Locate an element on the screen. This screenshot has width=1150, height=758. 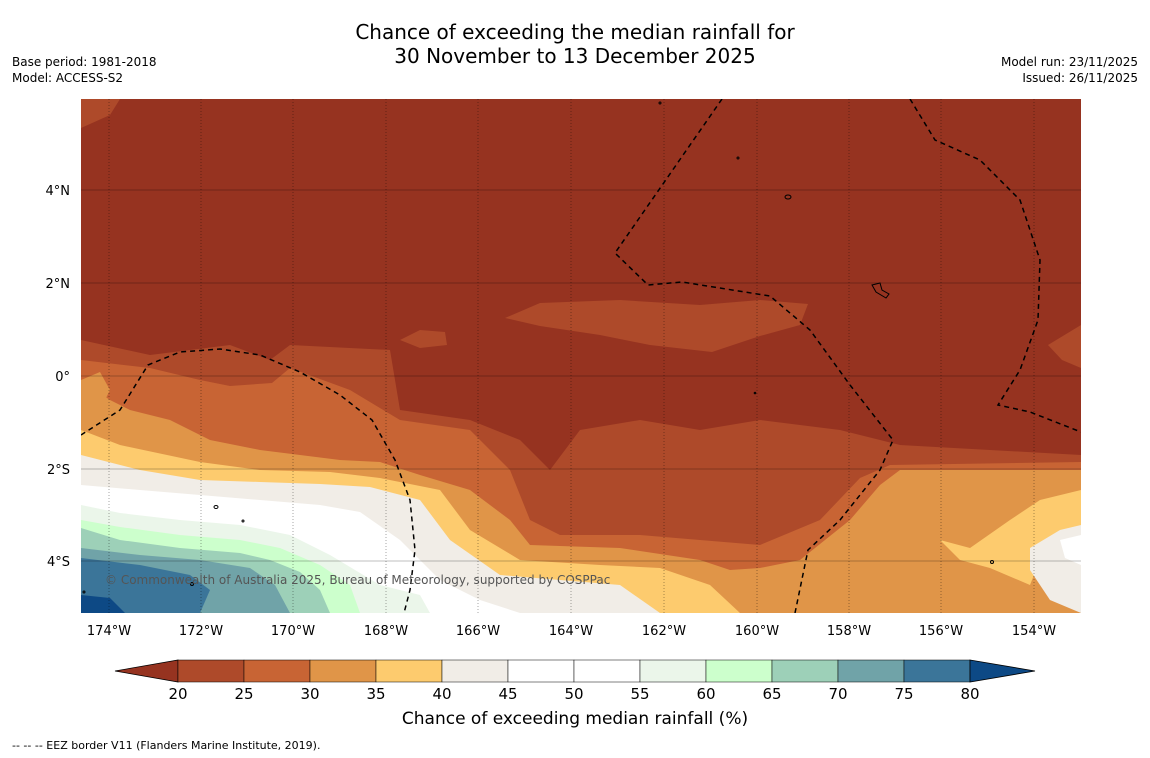
meta-right: Model run: 23/11/2025 Issued: 26/11/2025 is located at coordinates (1069, 70).